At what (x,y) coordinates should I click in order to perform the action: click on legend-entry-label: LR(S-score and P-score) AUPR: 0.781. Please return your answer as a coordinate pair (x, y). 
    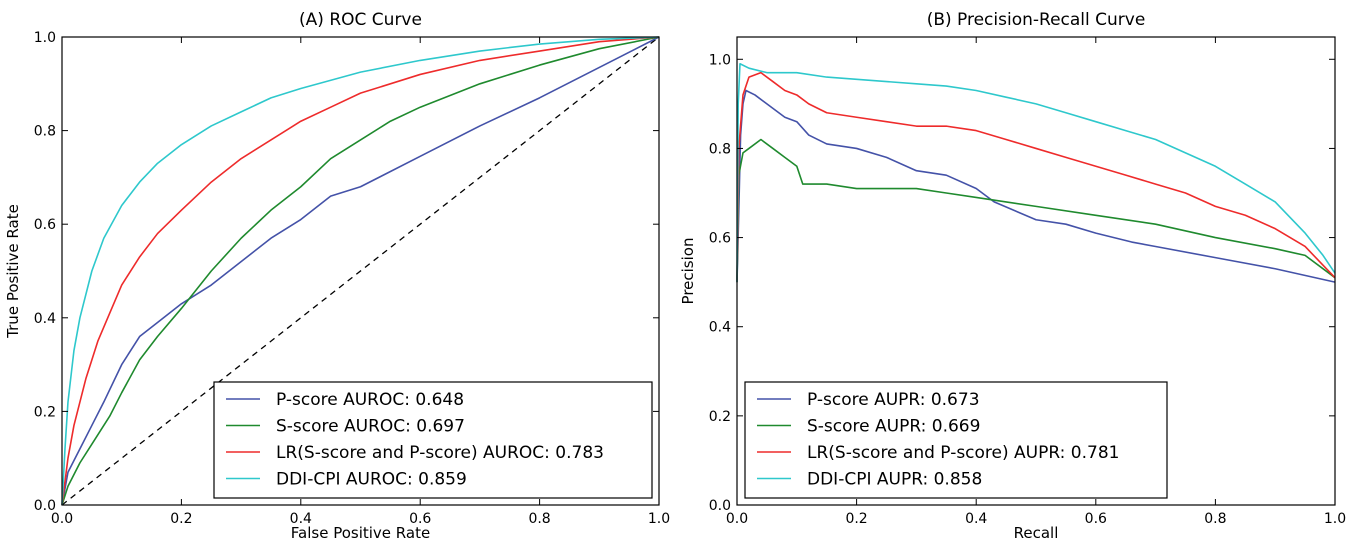
    Looking at the image, I should click on (963, 453).